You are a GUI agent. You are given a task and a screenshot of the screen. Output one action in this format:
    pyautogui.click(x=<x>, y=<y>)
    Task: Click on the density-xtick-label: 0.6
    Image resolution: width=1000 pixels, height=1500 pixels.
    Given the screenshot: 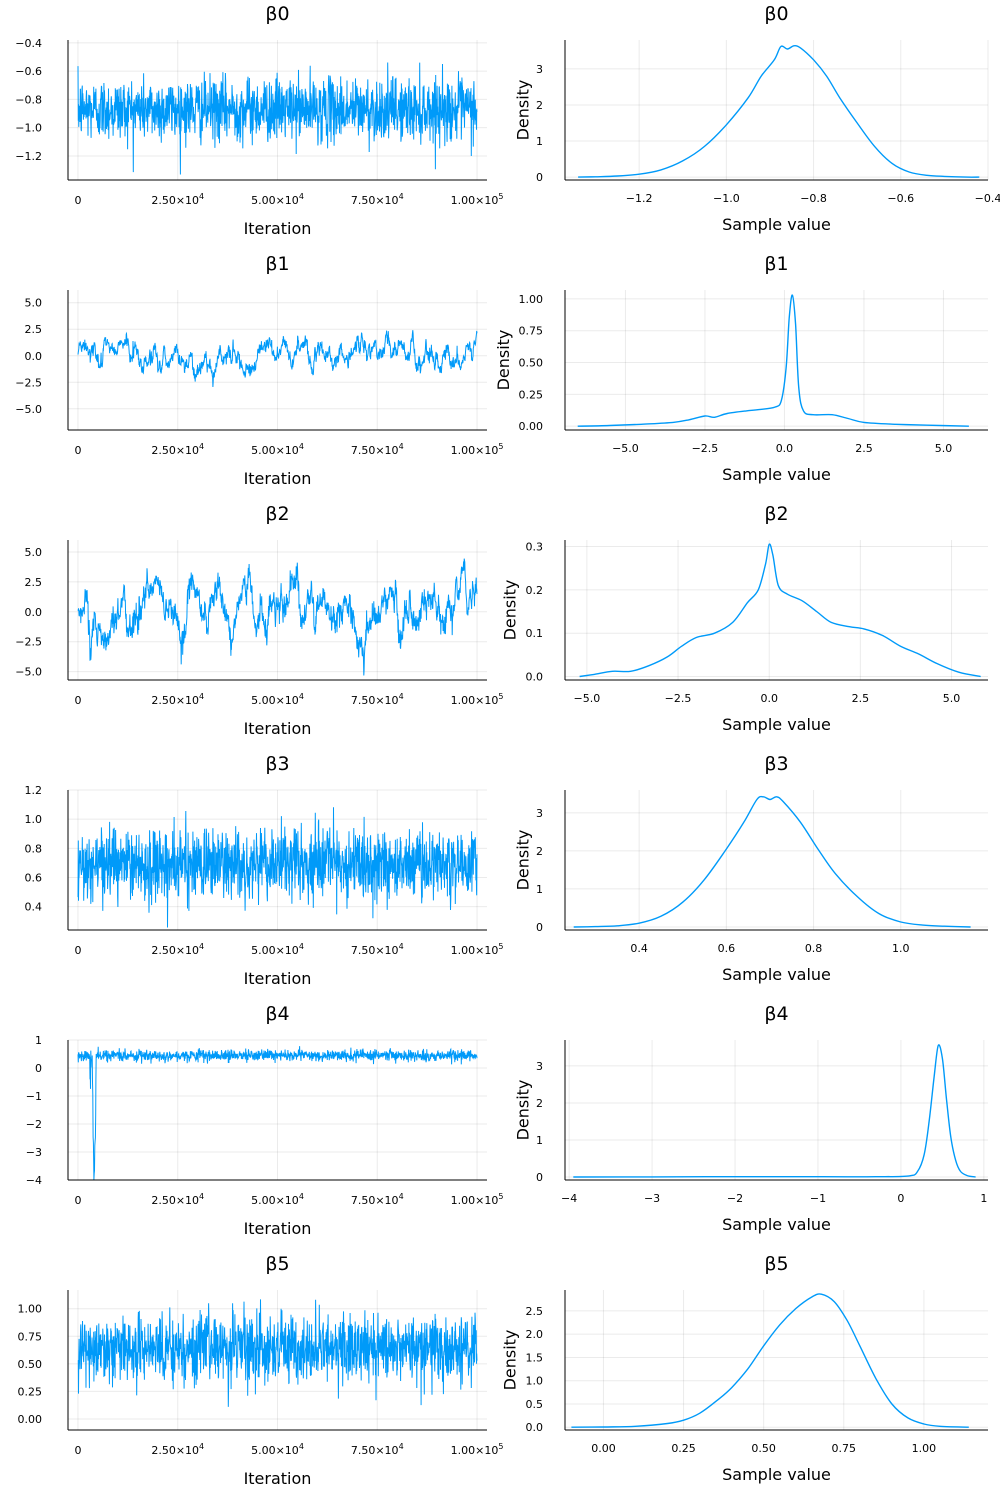 What is the action you would take?
    pyautogui.click(x=727, y=948)
    